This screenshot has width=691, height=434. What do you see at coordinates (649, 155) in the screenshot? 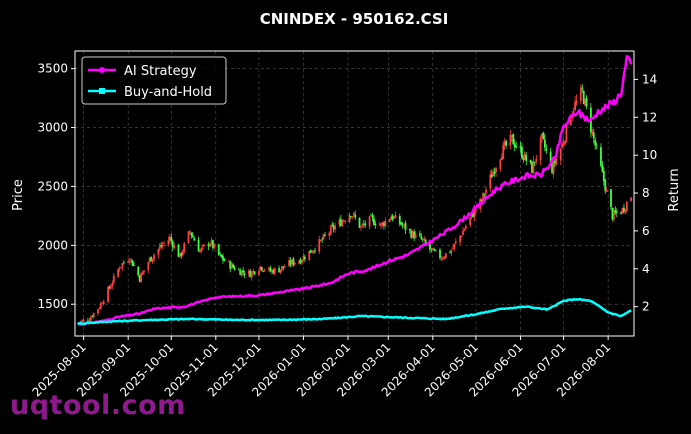
I see `y2-tick-label: 10` at bounding box center [649, 155].